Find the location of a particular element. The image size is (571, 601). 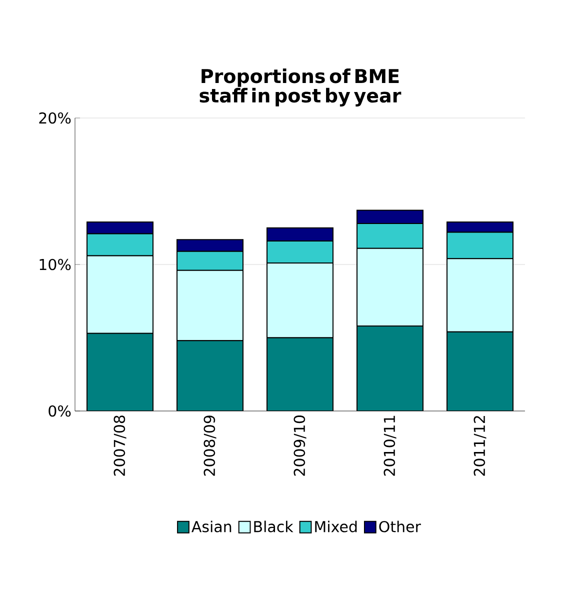

legend-label: Mixed is located at coordinates (336, 526).